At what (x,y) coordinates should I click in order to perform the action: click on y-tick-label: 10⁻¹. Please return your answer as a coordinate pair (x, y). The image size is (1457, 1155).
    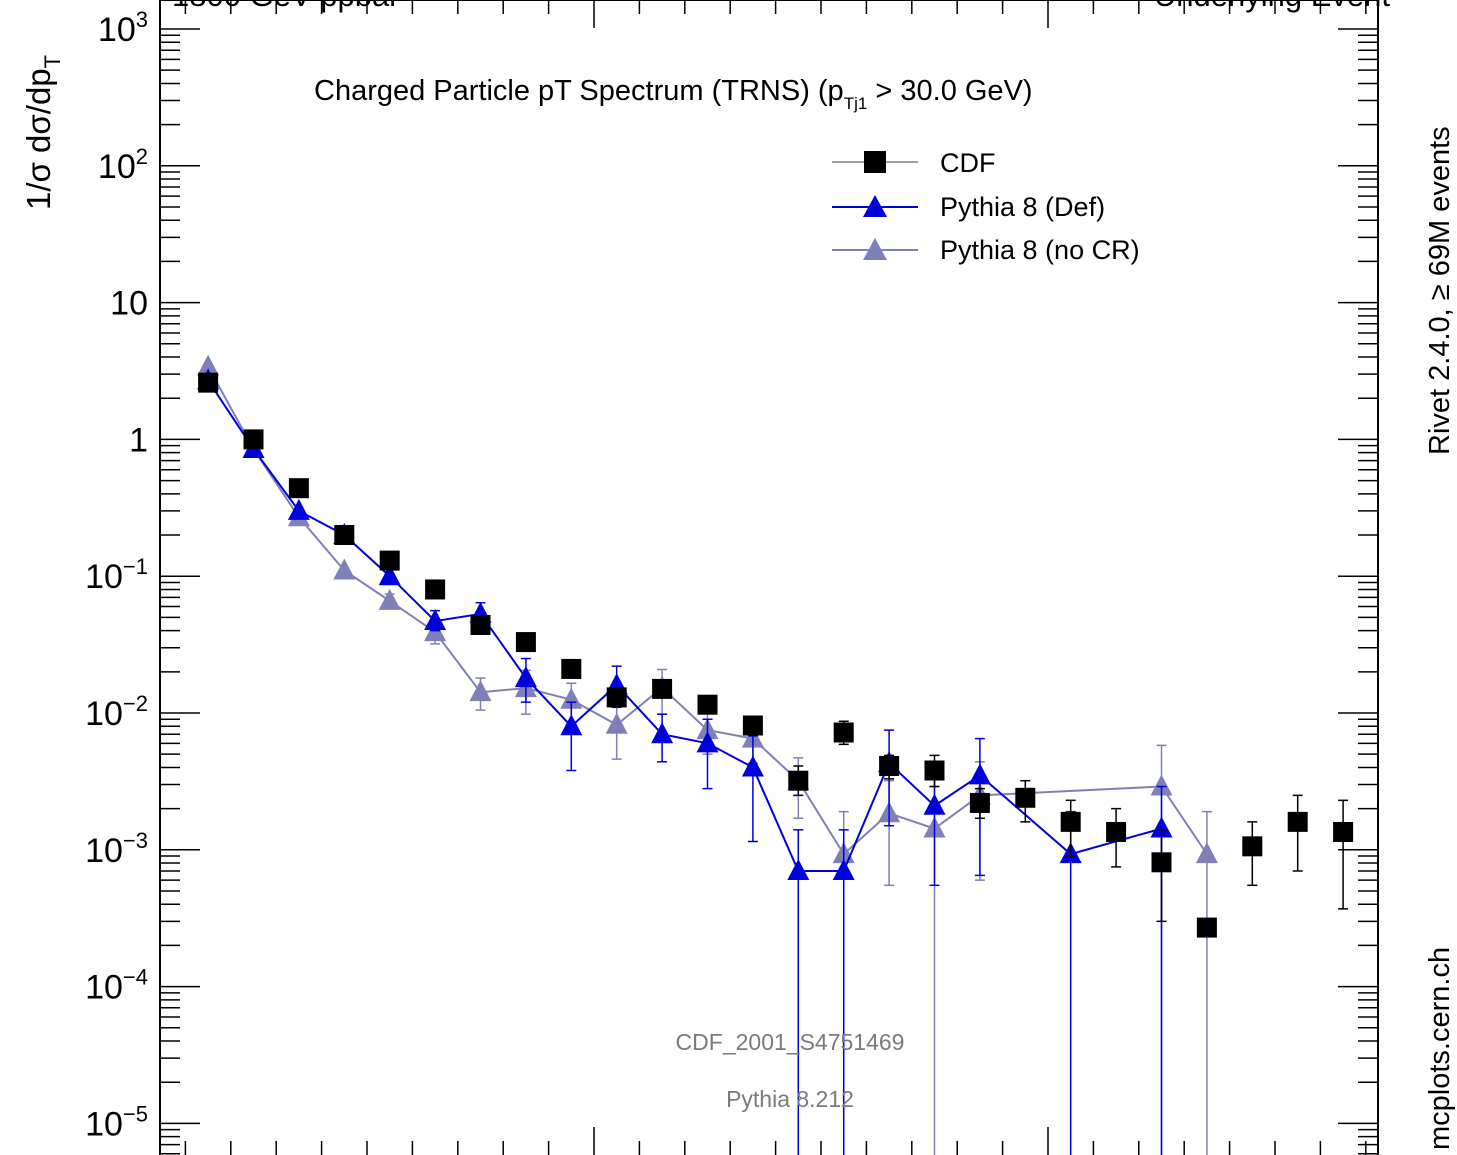
    Looking at the image, I should click on (116, 575).